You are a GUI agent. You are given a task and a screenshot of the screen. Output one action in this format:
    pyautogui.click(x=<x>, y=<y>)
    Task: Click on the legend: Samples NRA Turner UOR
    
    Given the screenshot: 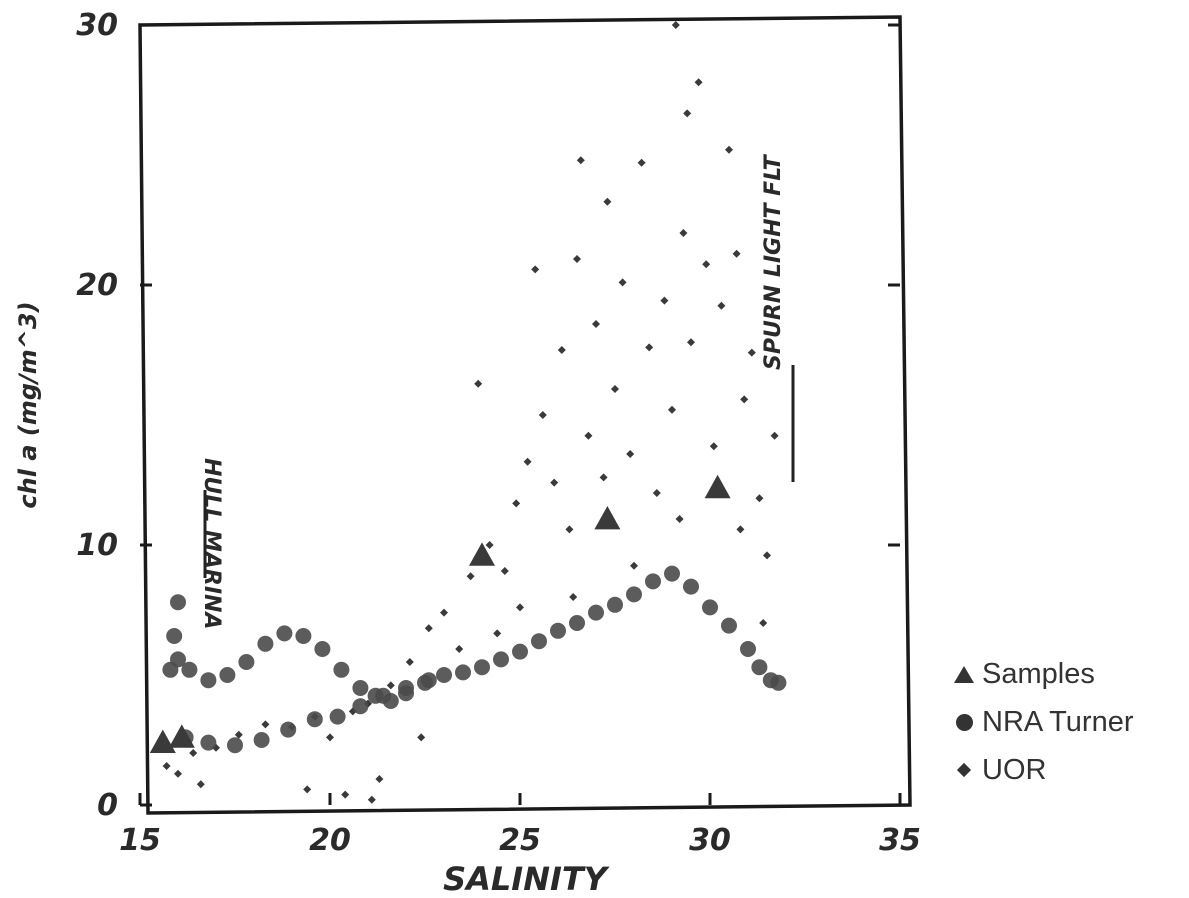 What is the action you would take?
    pyautogui.click(x=1040, y=722)
    